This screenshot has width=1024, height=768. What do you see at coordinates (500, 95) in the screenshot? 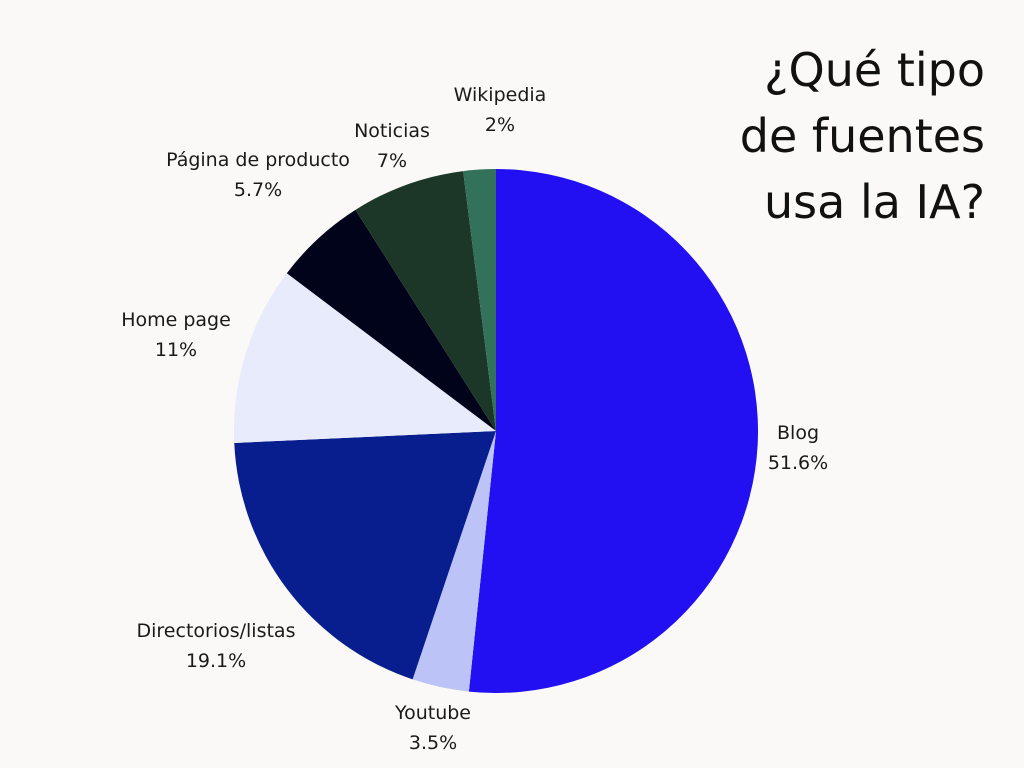
I see `slice-label-wikipedia: Wikipedia` at bounding box center [500, 95].